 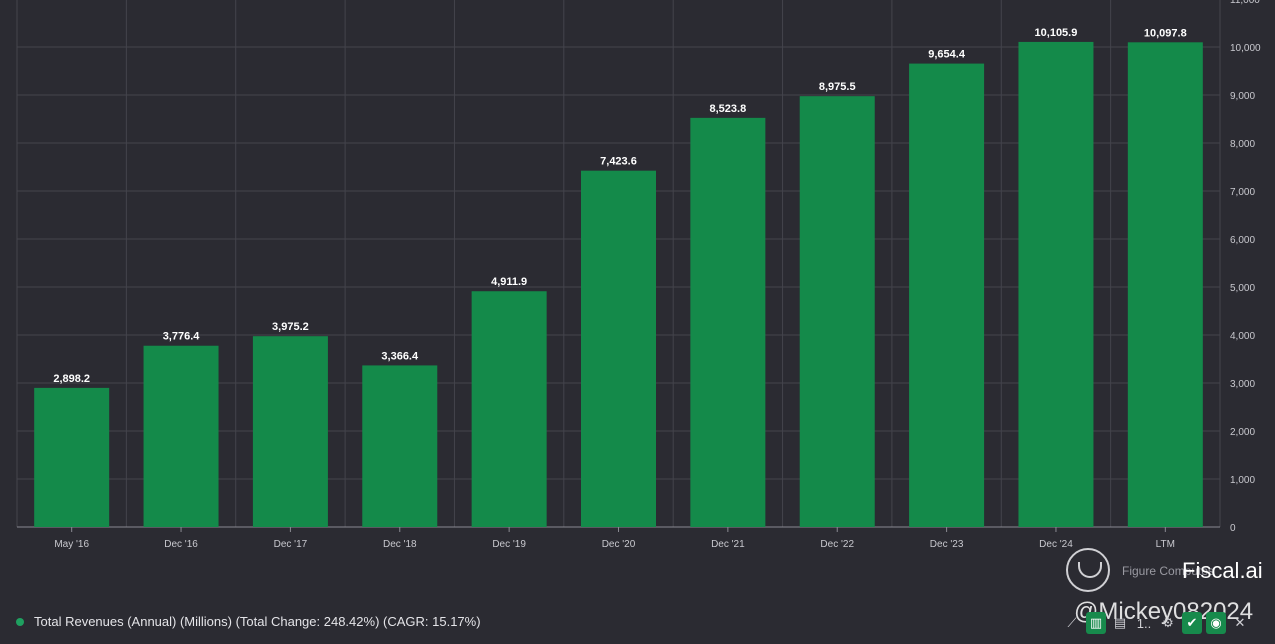 I want to click on x-tick-label: Dec '19, so click(x=509, y=544).